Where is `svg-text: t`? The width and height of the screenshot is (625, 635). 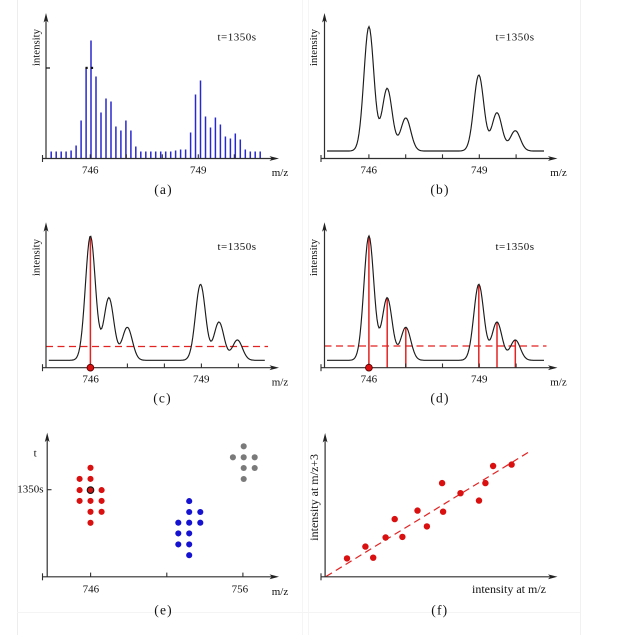 svg-text: t is located at coordinates (35, 454).